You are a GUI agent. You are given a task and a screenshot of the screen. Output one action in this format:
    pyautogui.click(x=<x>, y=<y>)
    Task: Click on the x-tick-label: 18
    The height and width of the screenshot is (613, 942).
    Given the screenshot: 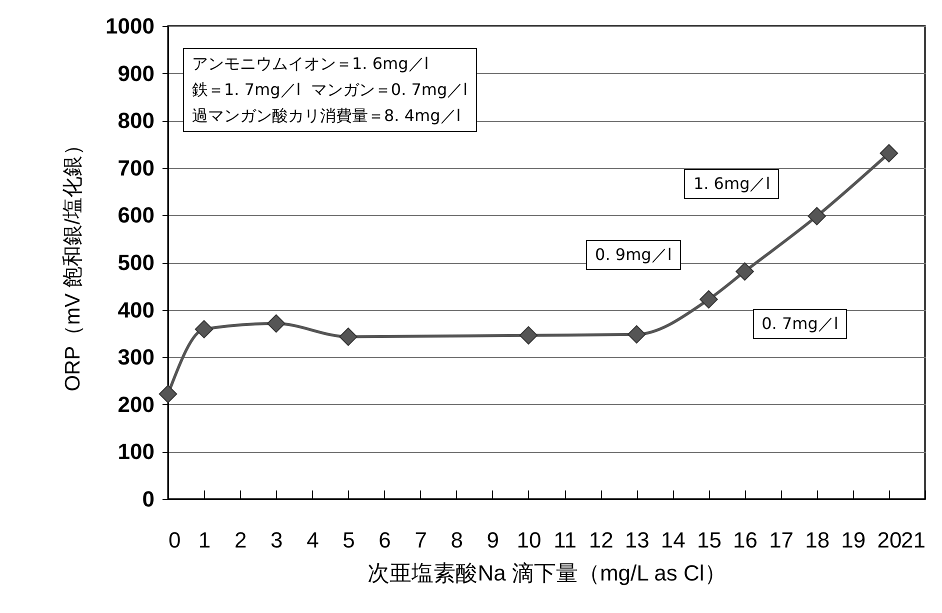 What is the action you would take?
    pyautogui.click(x=817, y=540)
    